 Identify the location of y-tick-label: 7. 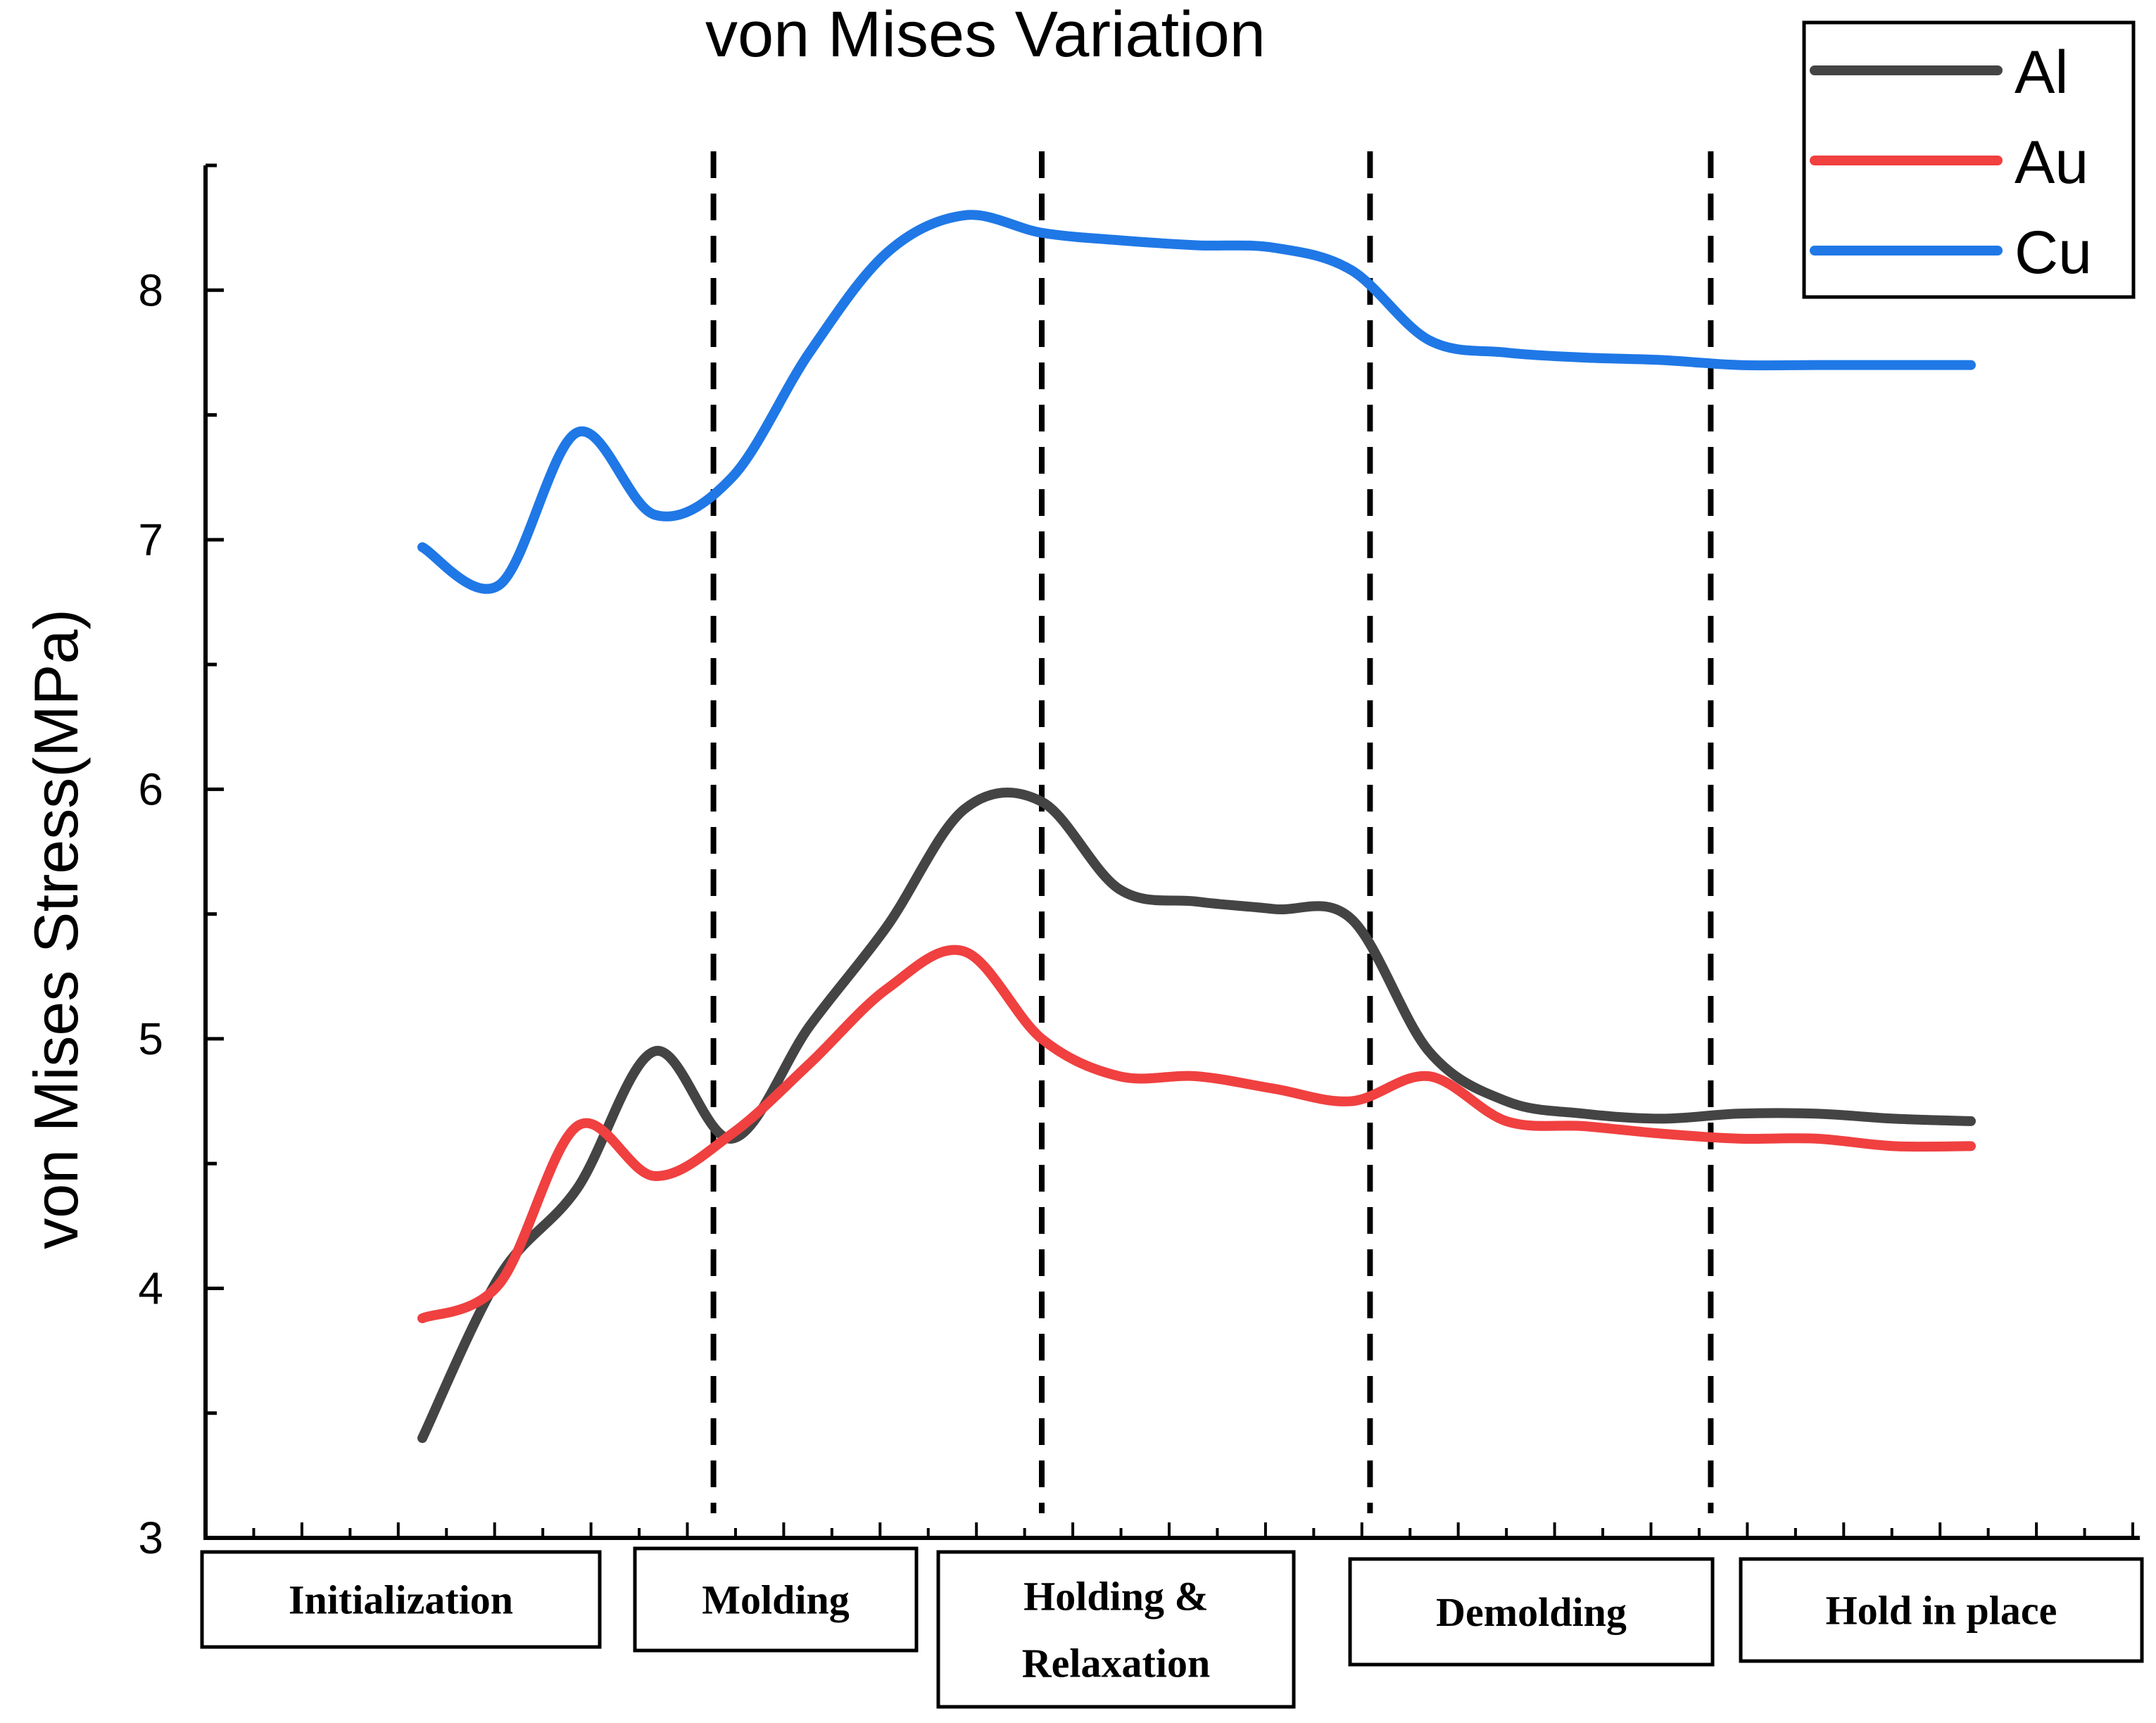
(151, 540).